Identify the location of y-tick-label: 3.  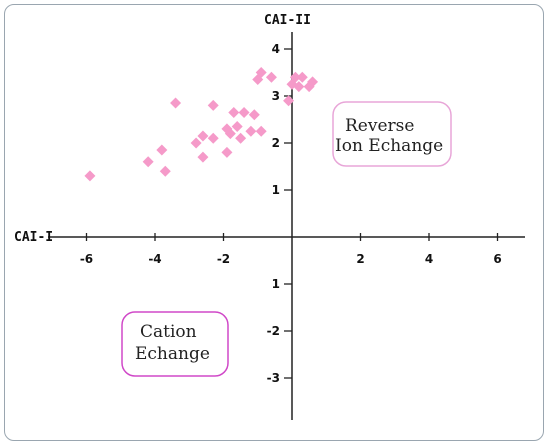
(276, 96).